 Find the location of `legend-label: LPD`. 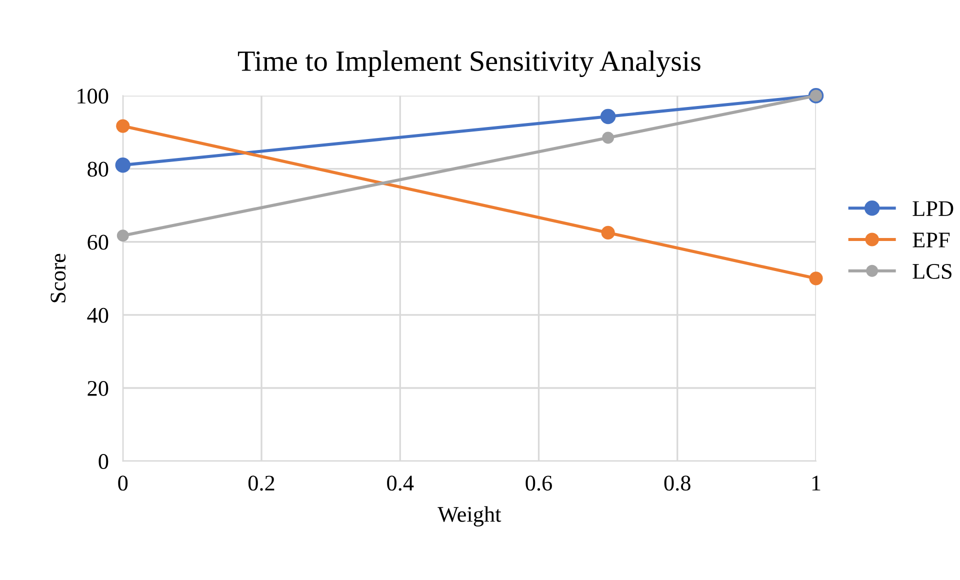

legend-label: LPD is located at coordinates (933, 208).